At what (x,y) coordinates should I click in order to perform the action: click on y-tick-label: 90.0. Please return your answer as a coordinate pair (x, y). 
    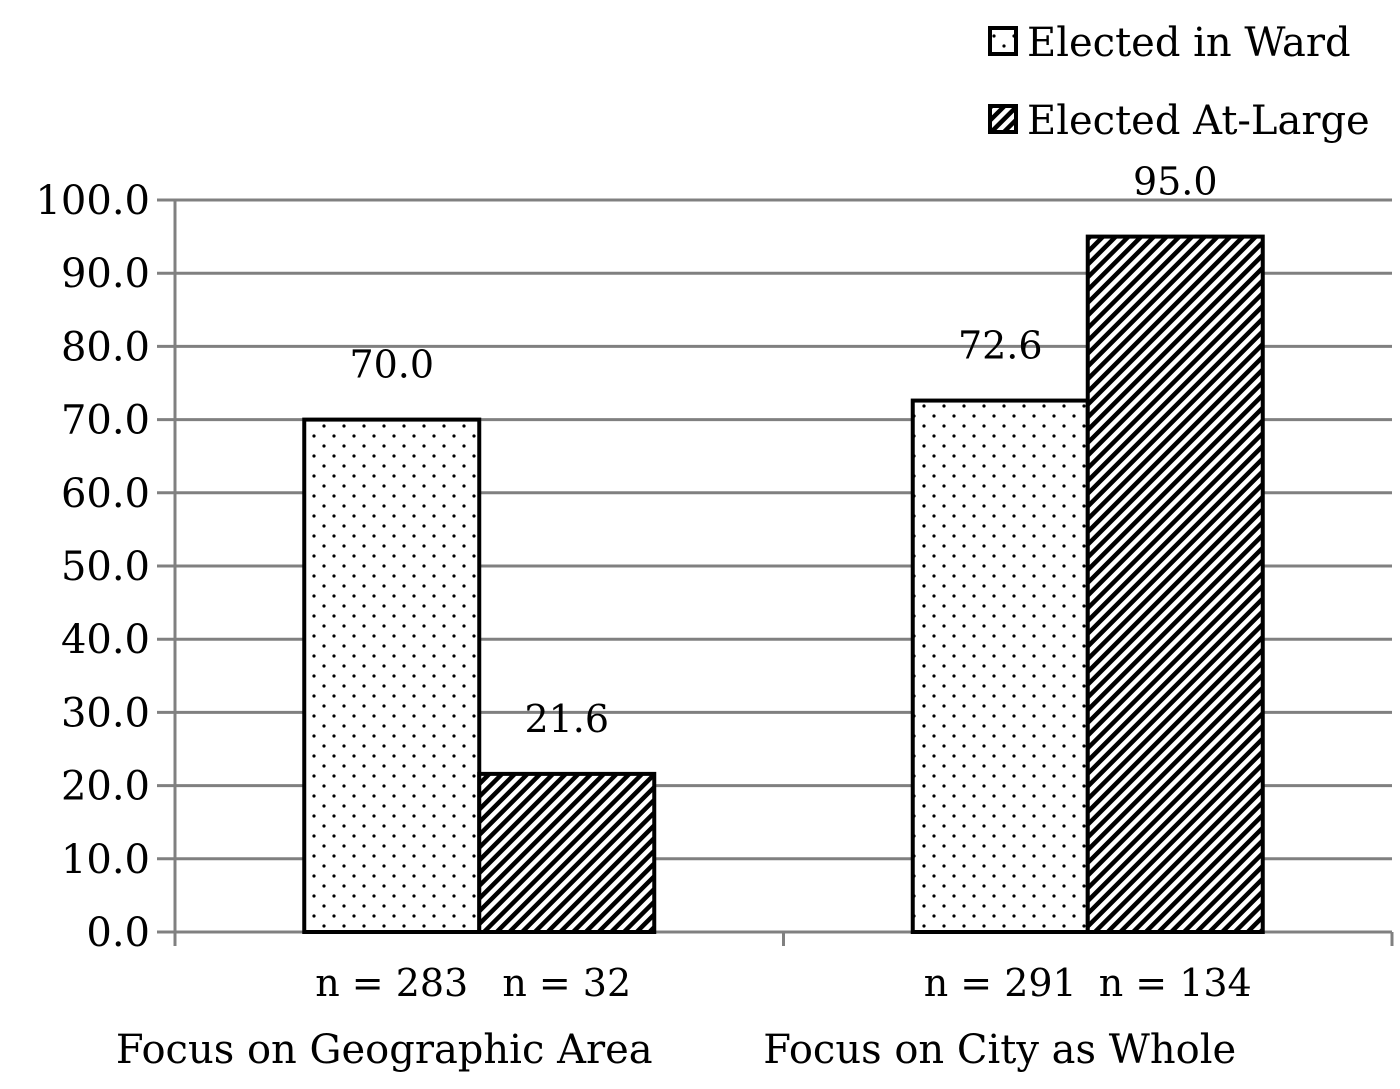
    Looking at the image, I should click on (105, 274).